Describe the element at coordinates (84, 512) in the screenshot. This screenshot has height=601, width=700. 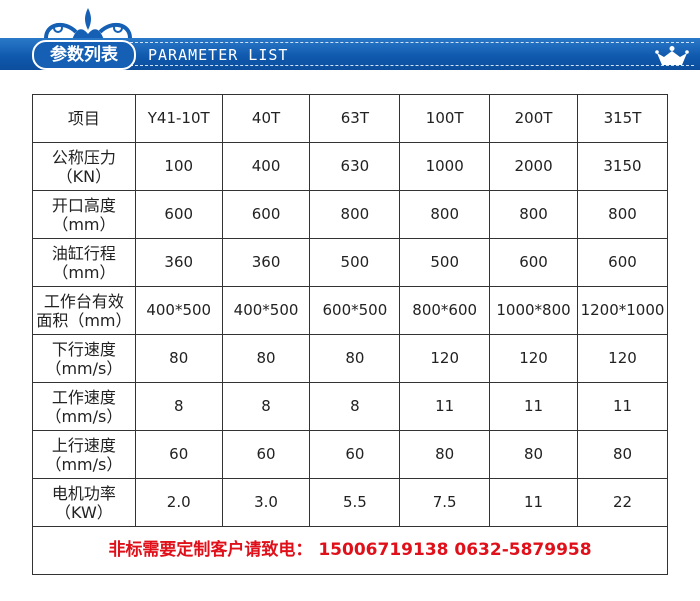
I see `row-label-unit: （KW）` at that location.